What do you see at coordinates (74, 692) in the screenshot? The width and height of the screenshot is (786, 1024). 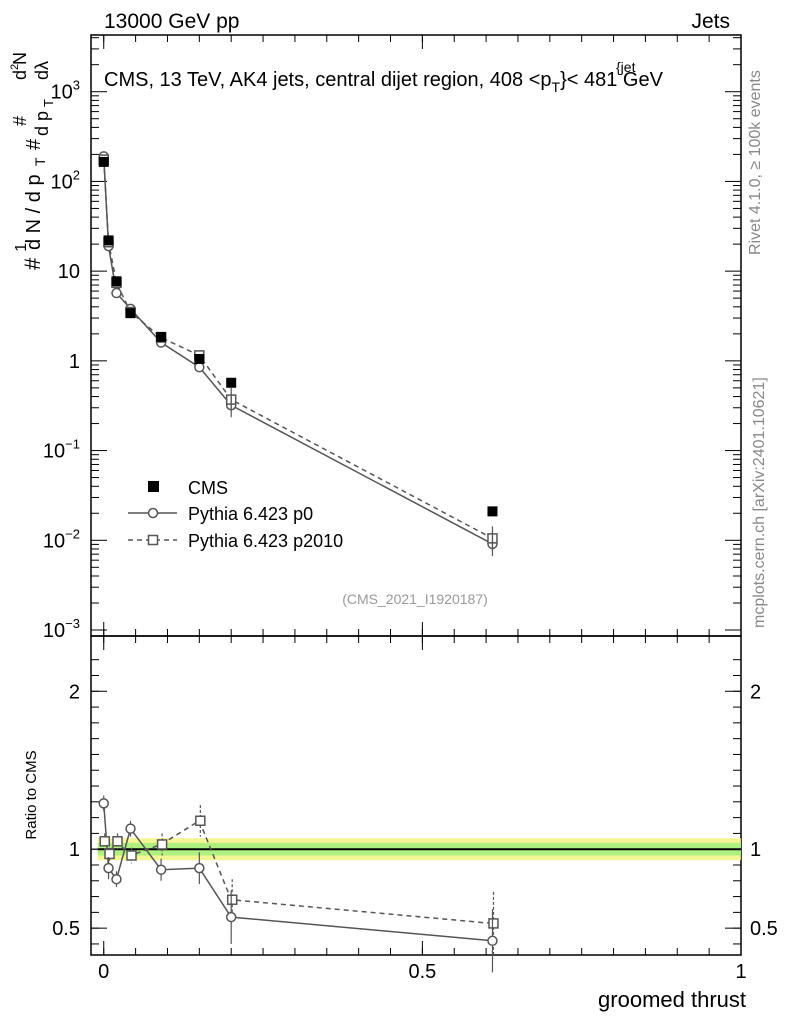 I see `ratio-y-tick-label: 2` at bounding box center [74, 692].